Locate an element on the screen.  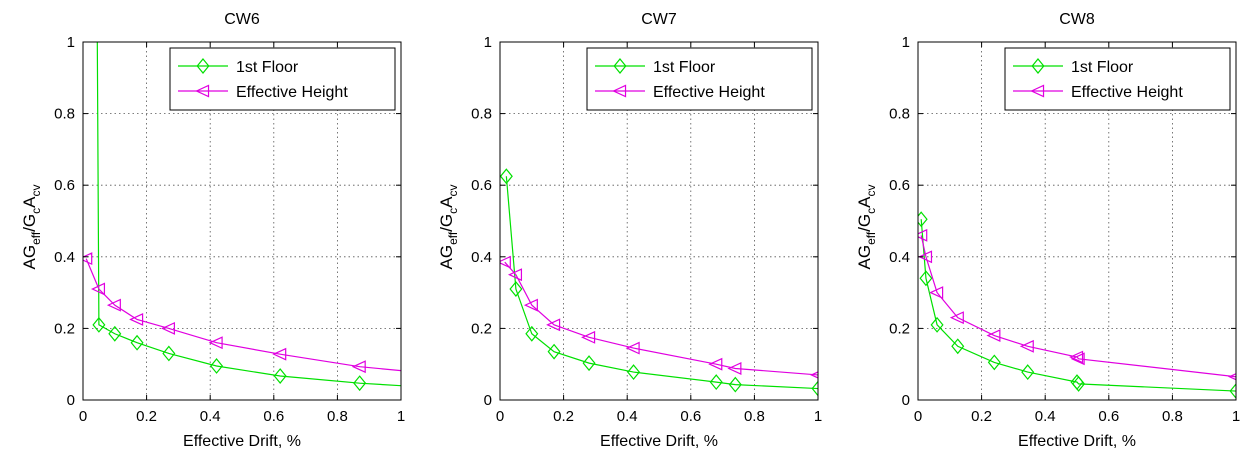
y-tick-label: 0 is located at coordinates (906, 400).